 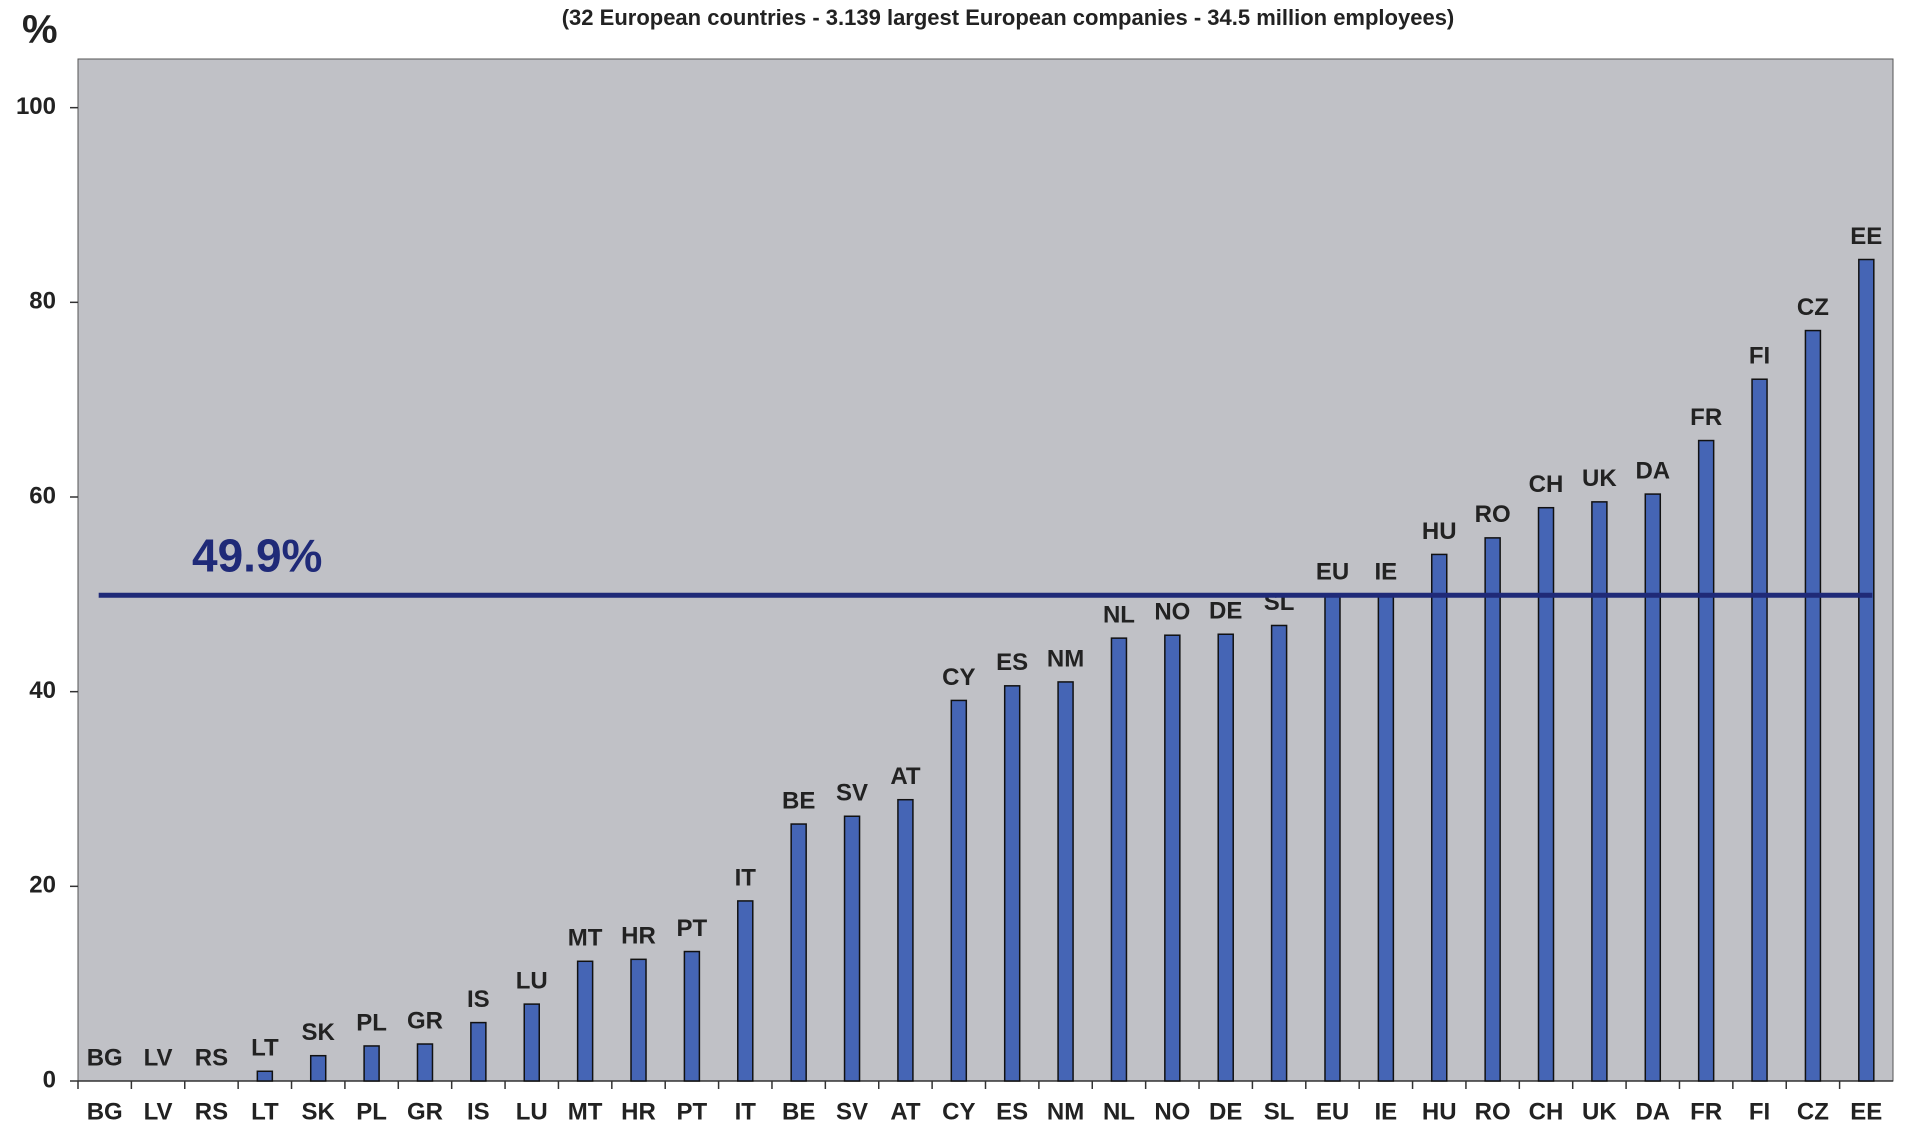 What do you see at coordinates (1172, 612) in the screenshot?
I see `data-label: NO` at bounding box center [1172, 612].